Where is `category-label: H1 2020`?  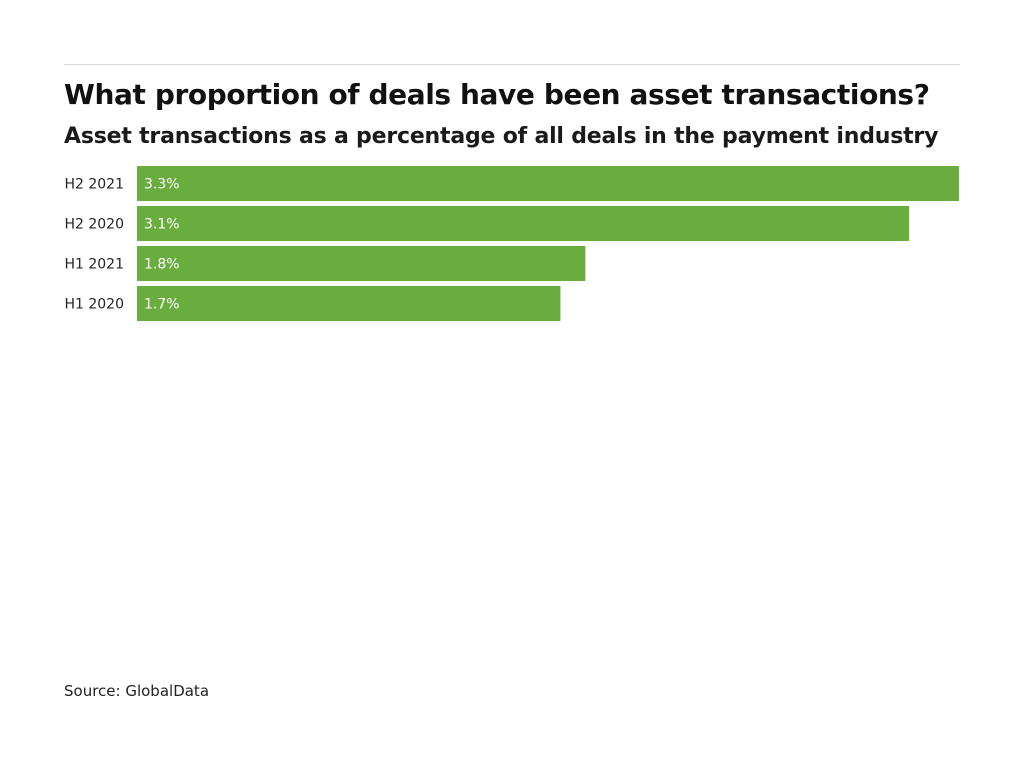 category-label: H1 2020 is located at coordinates (94, 305).